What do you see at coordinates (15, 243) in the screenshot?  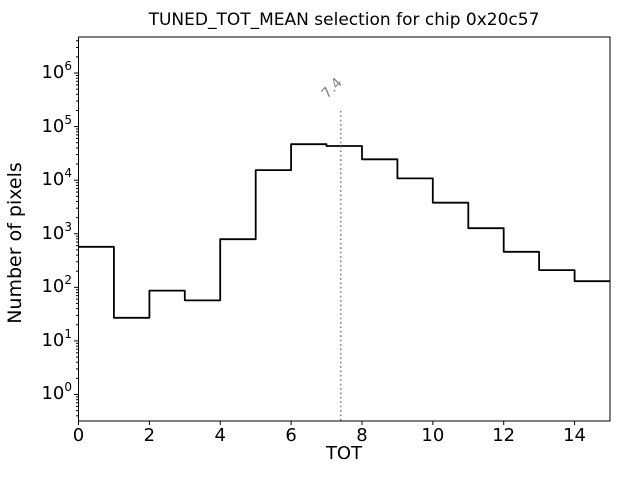 I see `y-axis-label: Number of pixels` at bounding box center [15, 243].